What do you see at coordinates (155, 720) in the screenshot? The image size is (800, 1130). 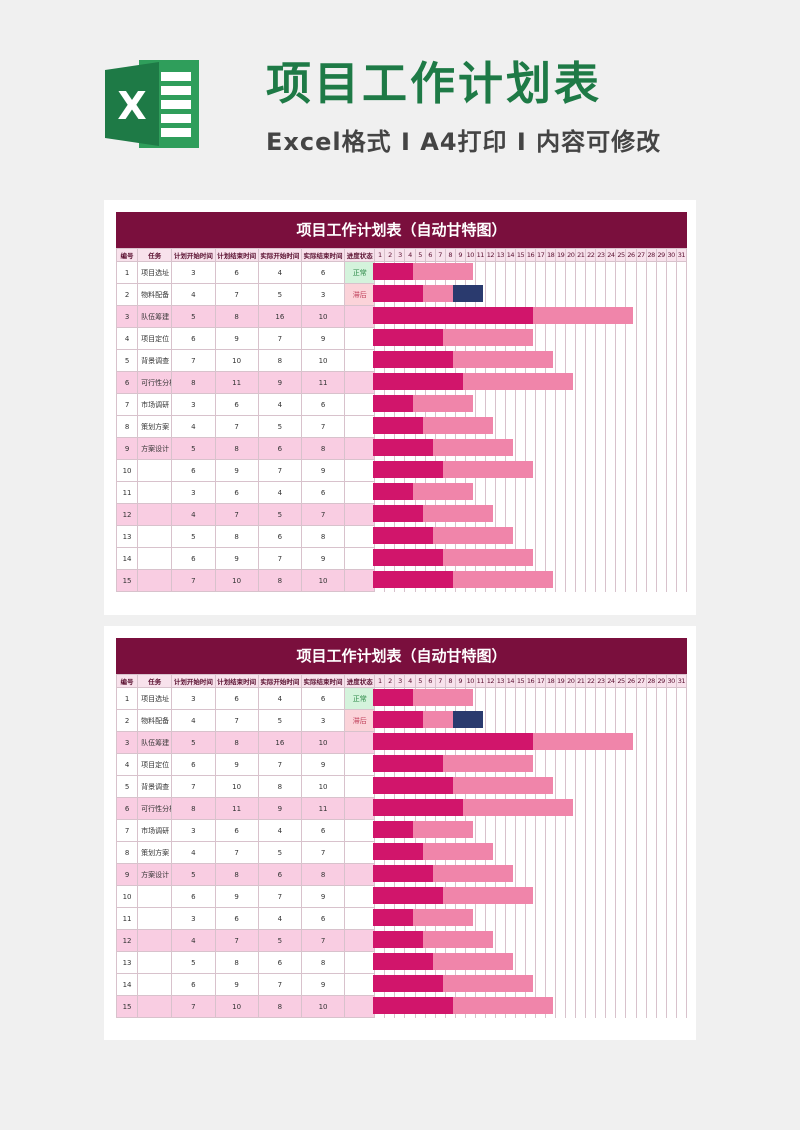 I see `task-cell: 物料配备` at bounding box center [155, 720].